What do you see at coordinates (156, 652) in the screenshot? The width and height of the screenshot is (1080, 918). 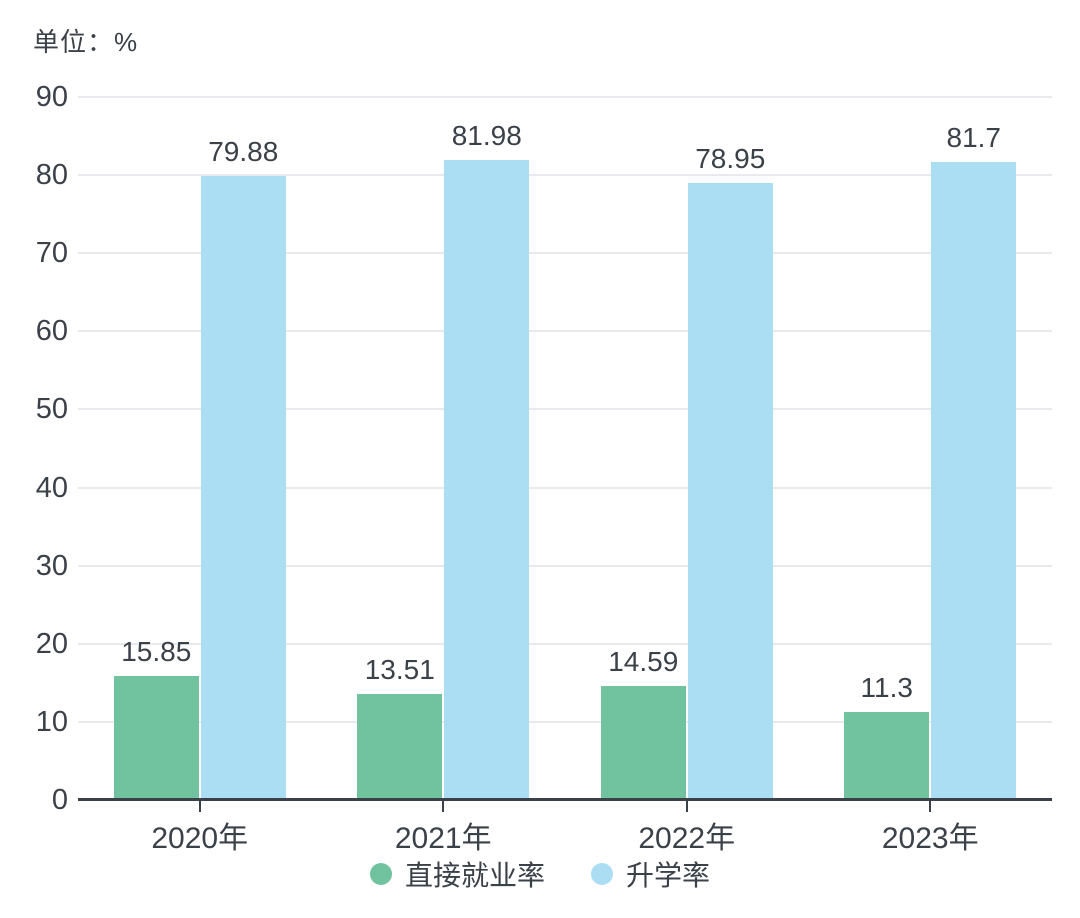 I see `value-label: 15.85` at bounding box center [156, 652].